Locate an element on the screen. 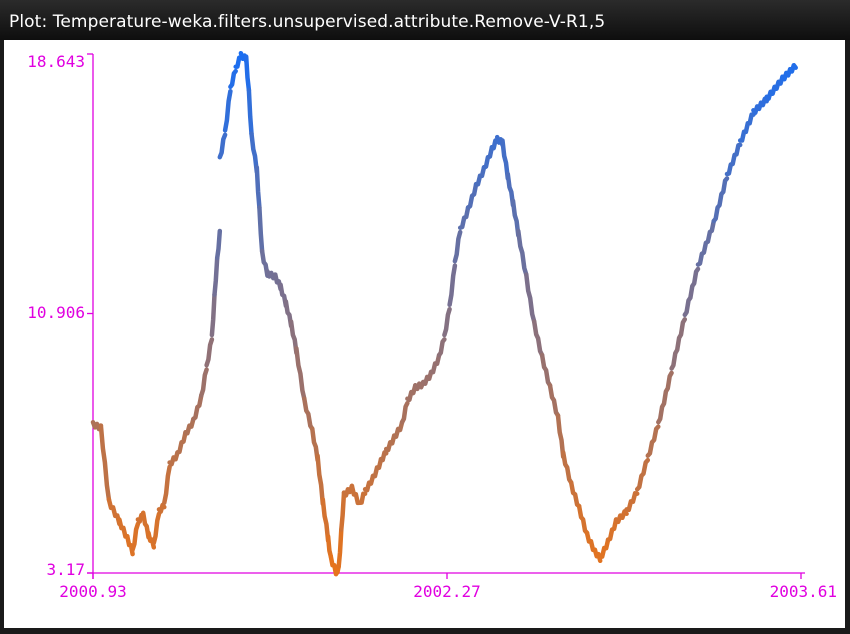 This screenshot has width=850, height=634. y-tick-label: 10.906 is located at coordinates (56, 312).